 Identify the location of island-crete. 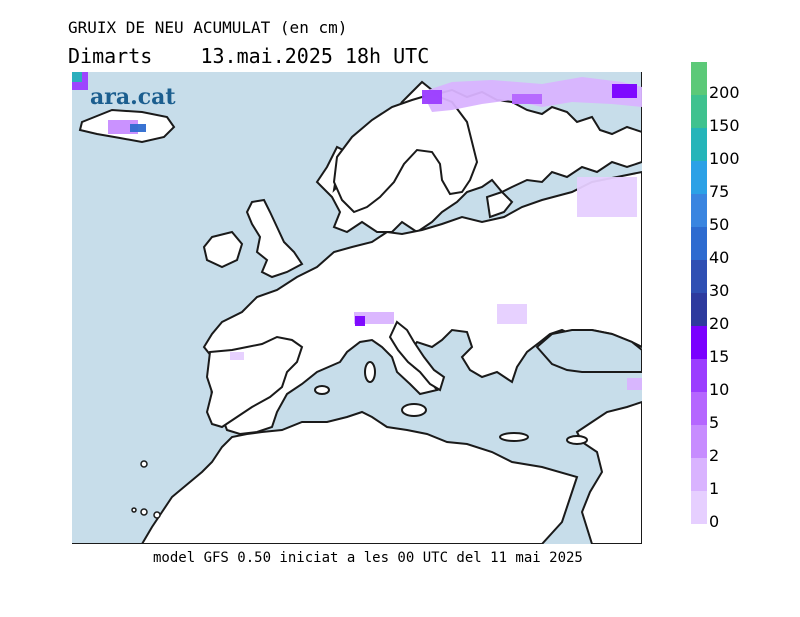
(514, 437).